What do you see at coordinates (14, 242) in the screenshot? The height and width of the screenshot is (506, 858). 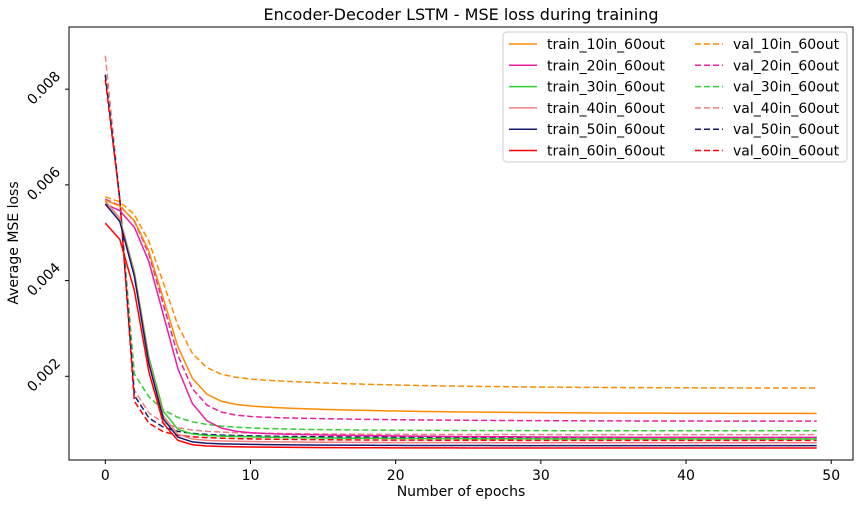 I see `y-axis-title: Average MSE loss` at bounding box center [14, 242].